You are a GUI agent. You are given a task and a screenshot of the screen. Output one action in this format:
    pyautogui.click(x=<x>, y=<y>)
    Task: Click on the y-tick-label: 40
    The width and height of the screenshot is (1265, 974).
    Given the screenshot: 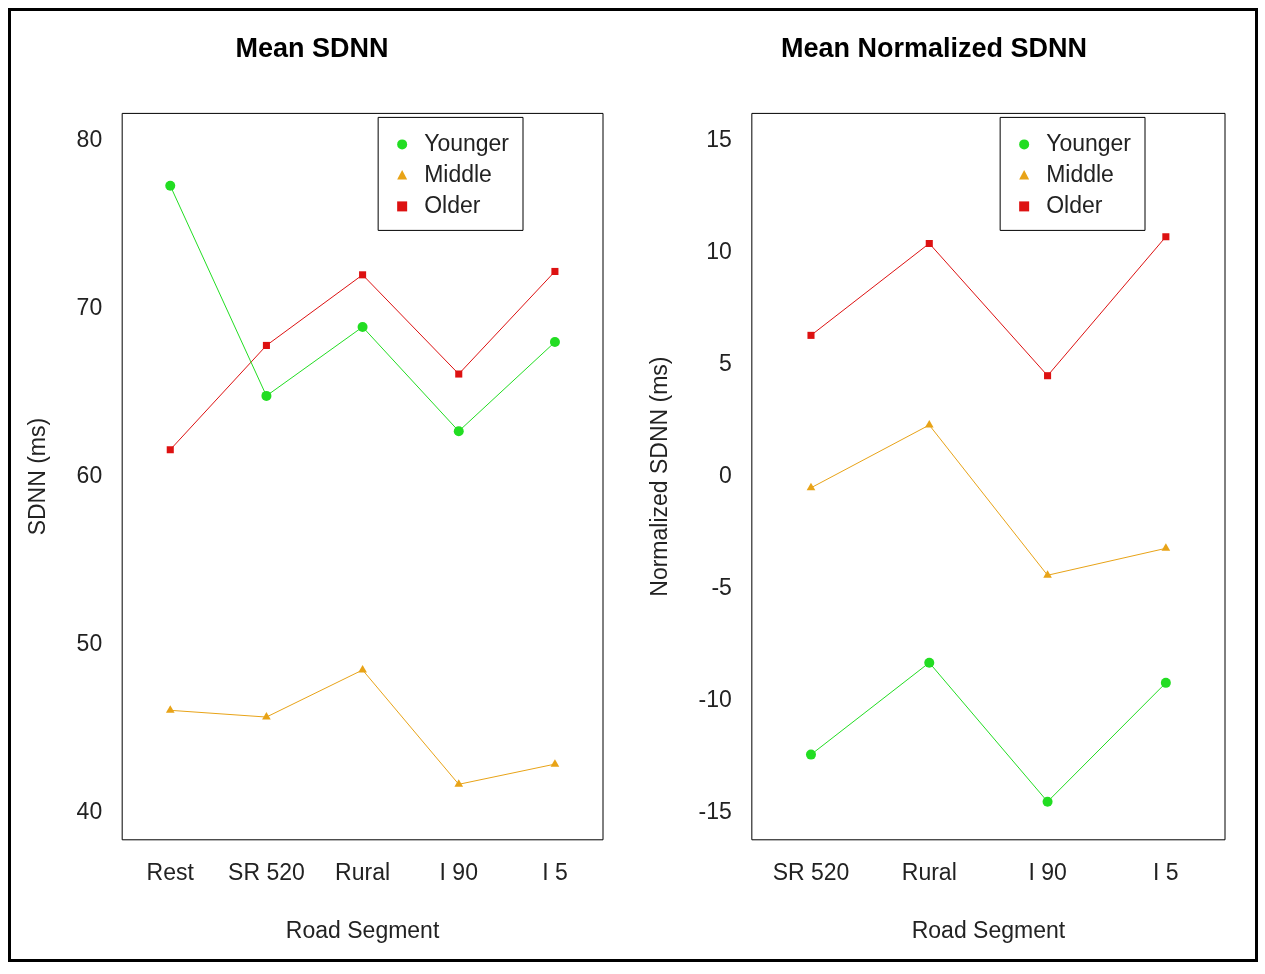 What is the action you would take?
    pyautogui.click(x=89, y=811)
    